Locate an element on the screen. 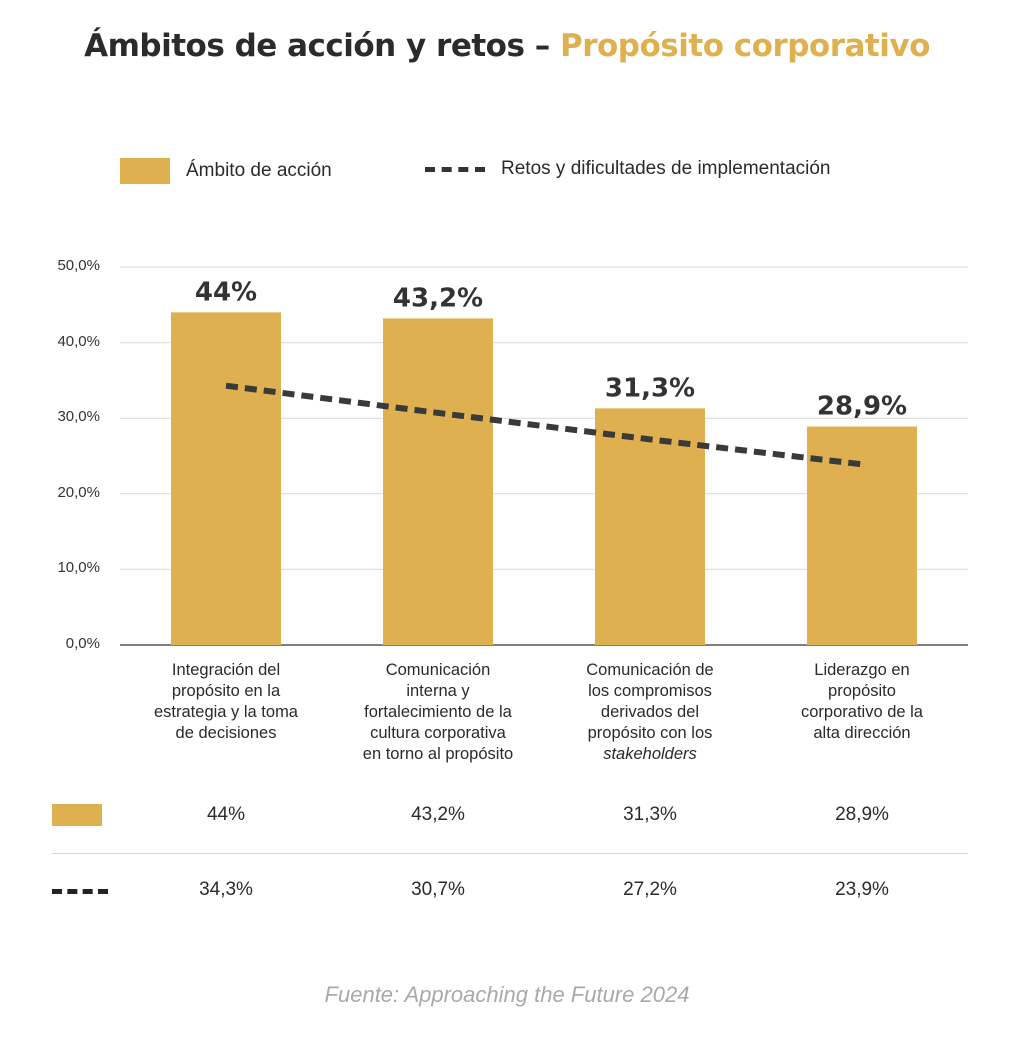  y-tick-label: 50,0% is located at coordinates (78, 265).